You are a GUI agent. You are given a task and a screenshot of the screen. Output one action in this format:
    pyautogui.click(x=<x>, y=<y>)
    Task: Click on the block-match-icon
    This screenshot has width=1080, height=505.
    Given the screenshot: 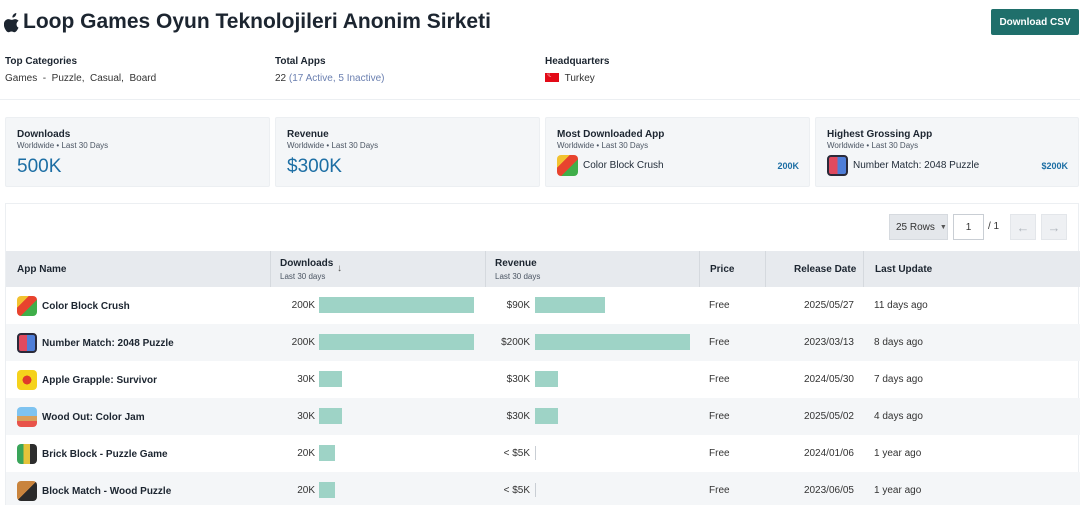 What is the action you would take?
    pyautogui.click(x=27, y=491)
    